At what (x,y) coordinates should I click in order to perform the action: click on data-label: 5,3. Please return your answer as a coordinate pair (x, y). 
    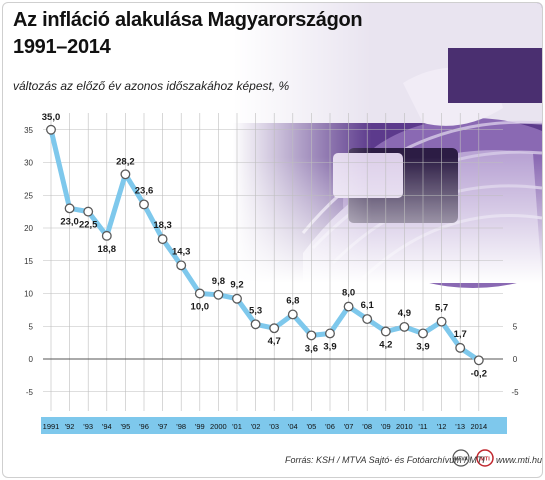
    Looking at the image, I should click on (255, 310).